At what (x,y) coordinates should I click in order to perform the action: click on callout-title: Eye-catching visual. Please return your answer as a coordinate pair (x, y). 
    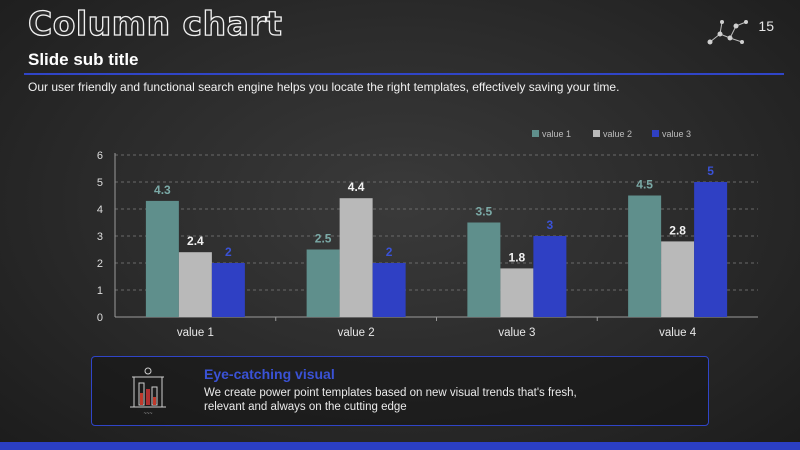
    Looking at the image, I should click on (269, 374).